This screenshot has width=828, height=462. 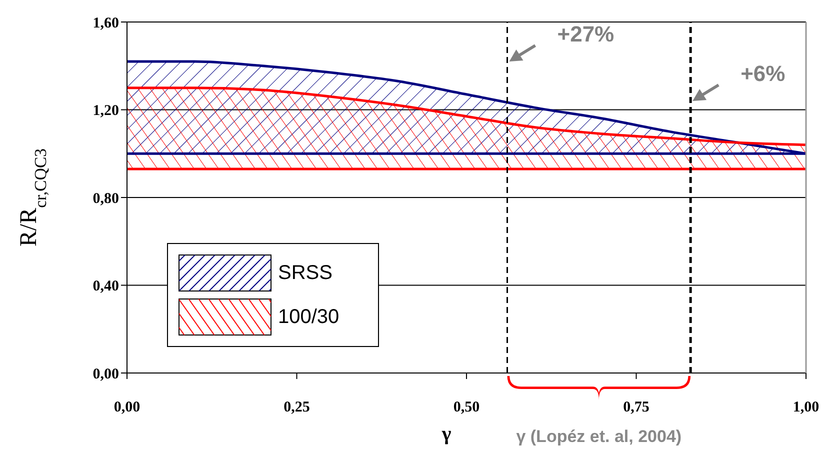 I want to click on legend-label: 100/30, so click(x=309, y=317).